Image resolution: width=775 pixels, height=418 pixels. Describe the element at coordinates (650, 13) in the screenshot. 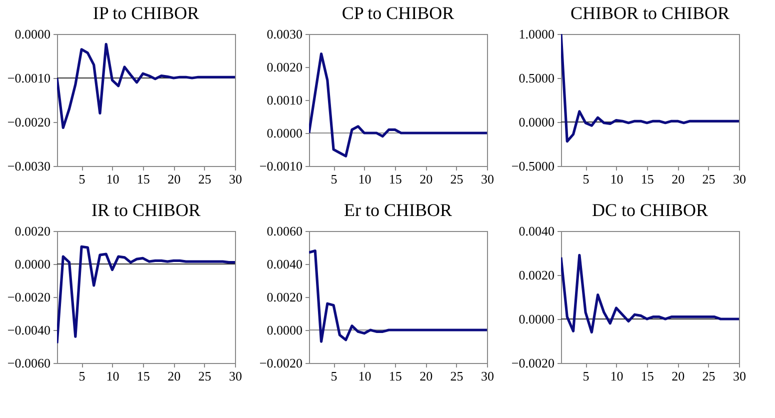

I see `chart-title: CHIBOR to CHIBOR` at that location.